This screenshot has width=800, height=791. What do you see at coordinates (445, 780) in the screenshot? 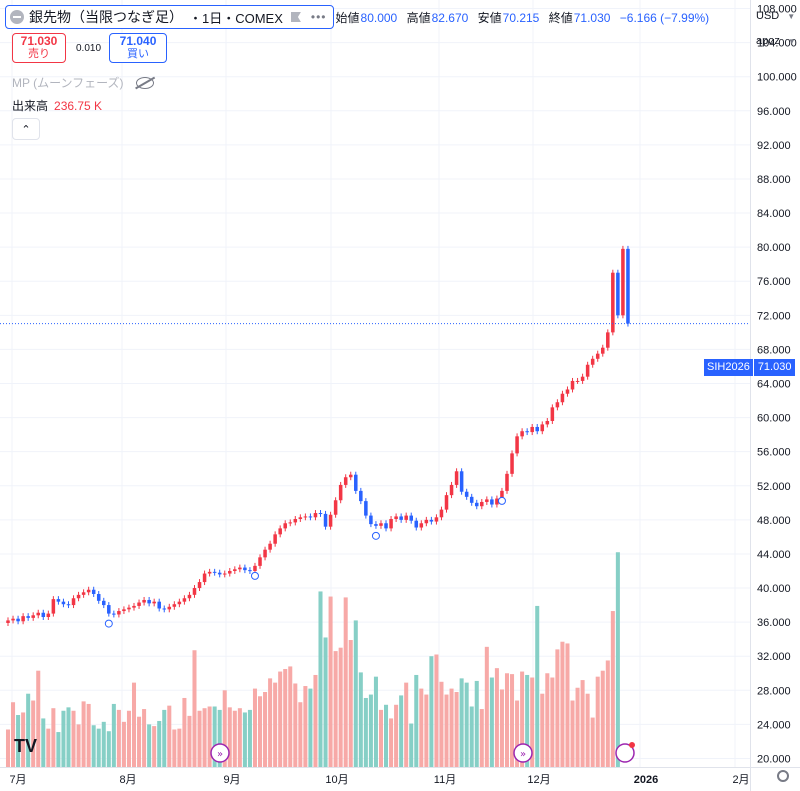
I see `x-tick-label: 11月` at bounding box center [445, 780].